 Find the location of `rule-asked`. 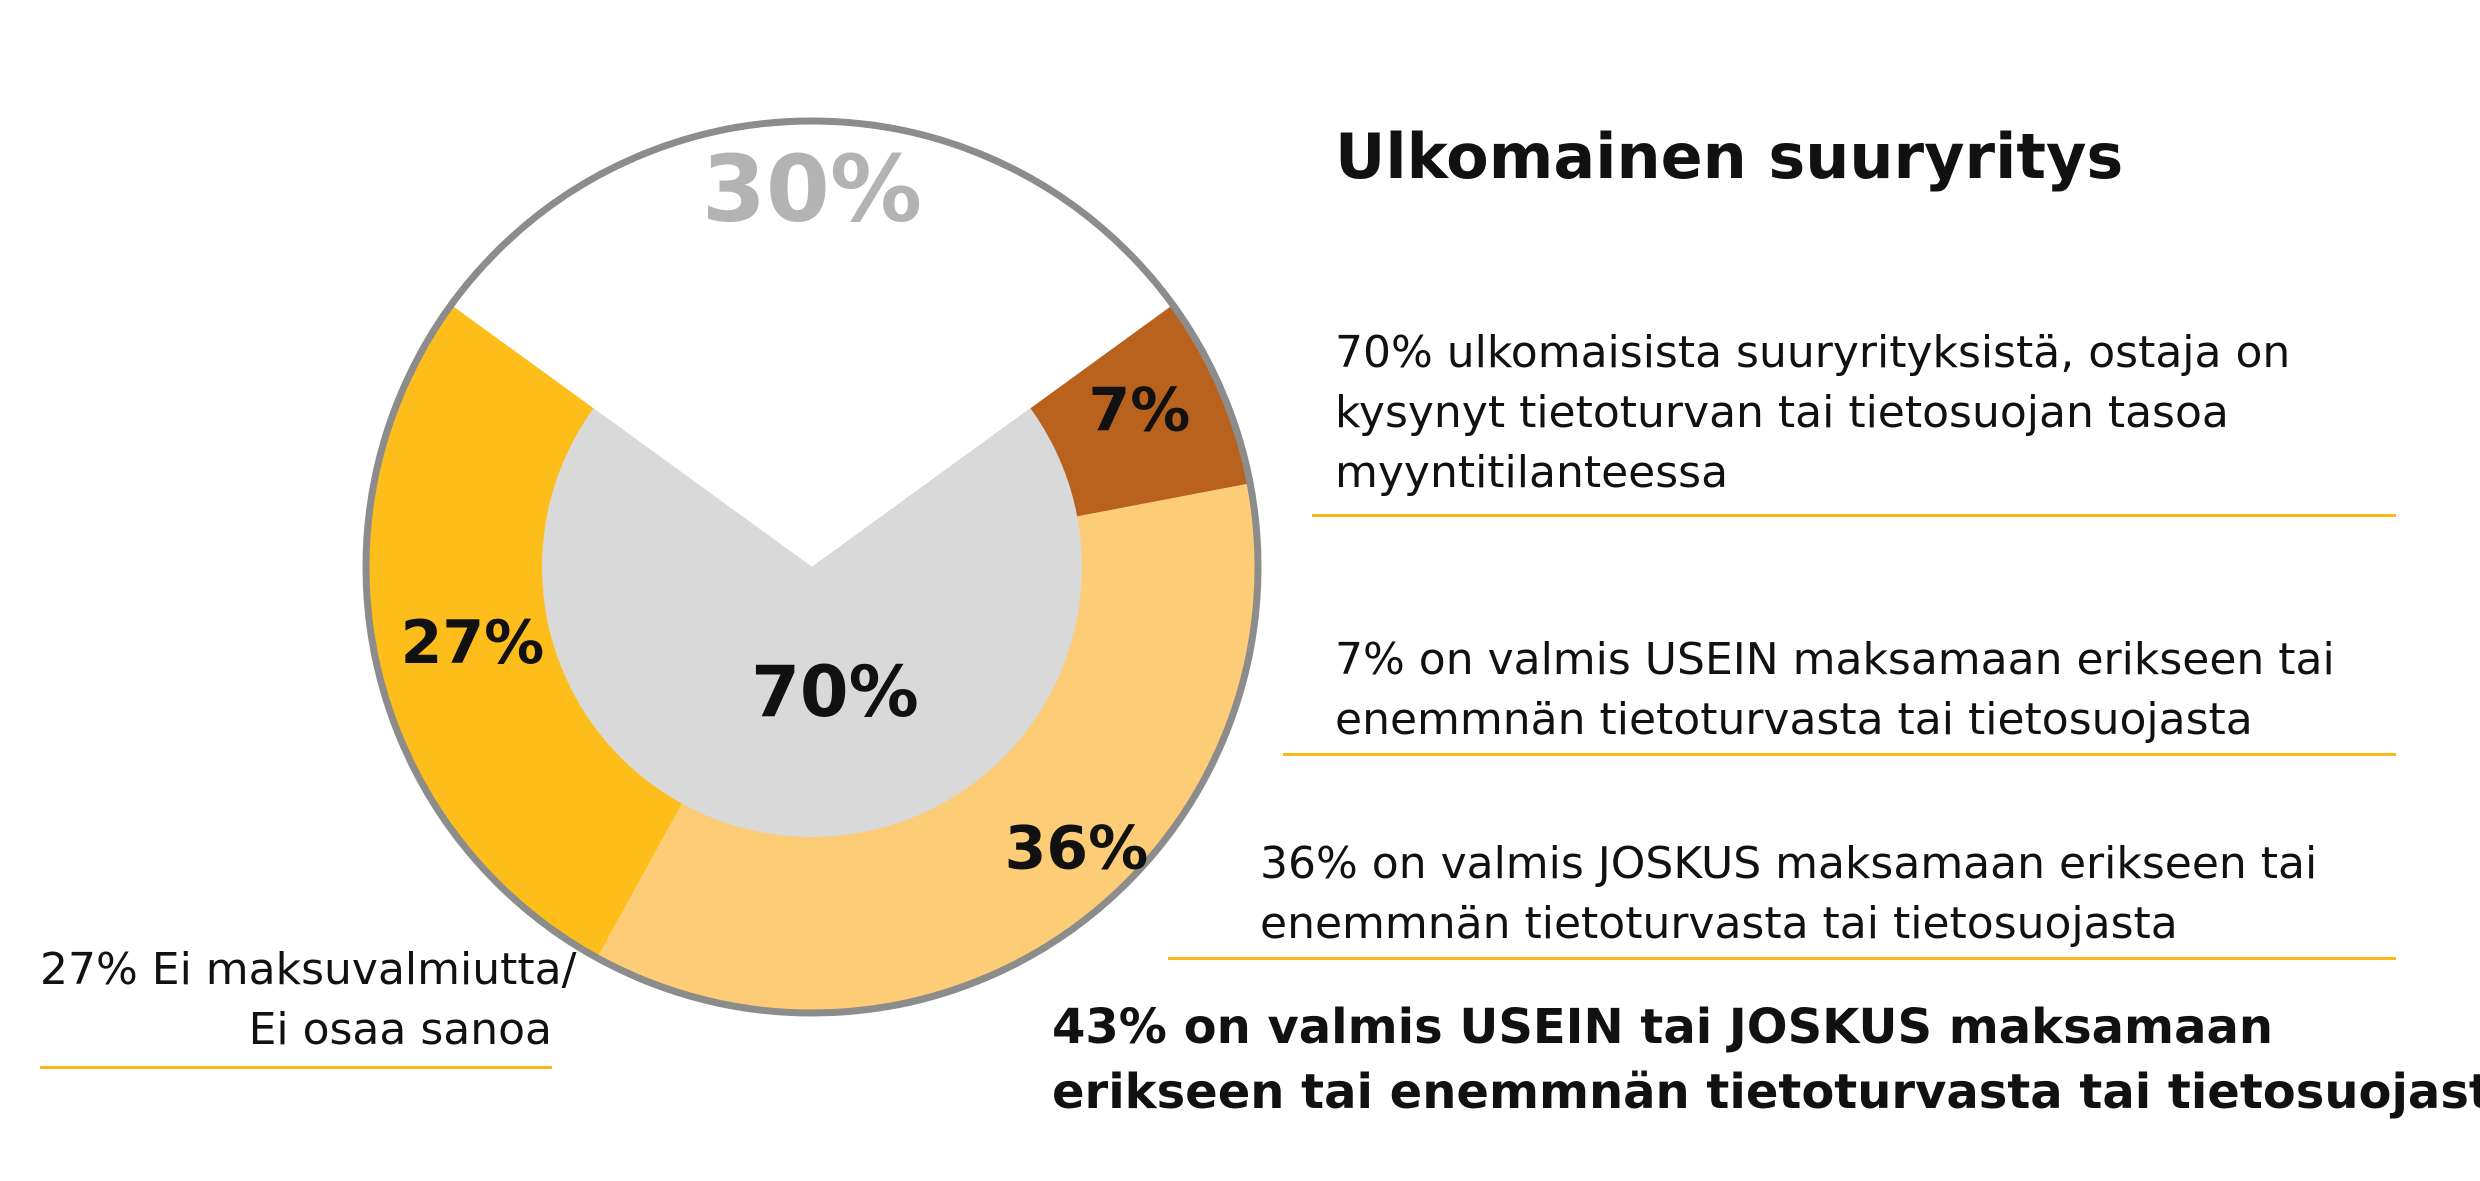

rule-asked is located at coordinates (1854, 515).